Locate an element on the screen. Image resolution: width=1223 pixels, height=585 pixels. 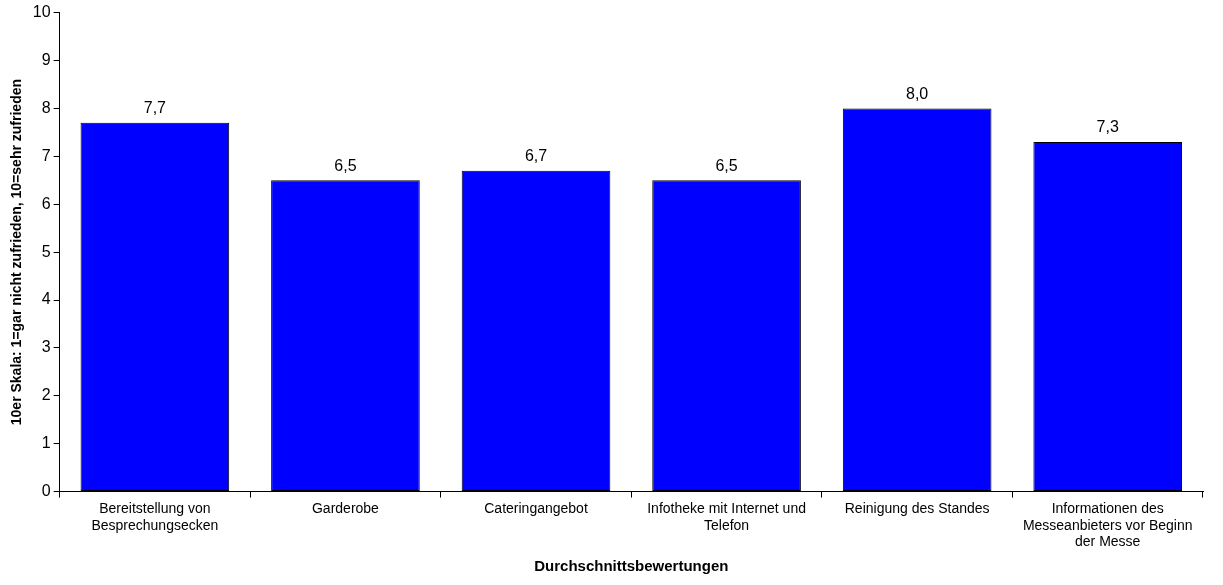
y-tick-label: 0 is located at coordinates (46, 491).